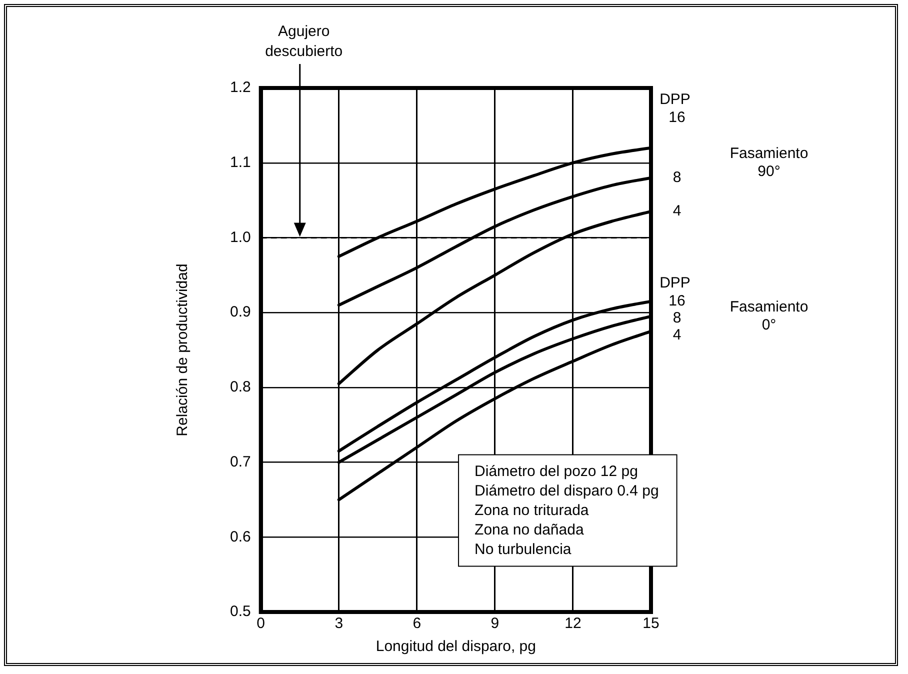 This screenshot has width=908, height=674. Describe the element at coordinates (651, 623) in the screenshot. I see `x-tick-label: 15` at that location.